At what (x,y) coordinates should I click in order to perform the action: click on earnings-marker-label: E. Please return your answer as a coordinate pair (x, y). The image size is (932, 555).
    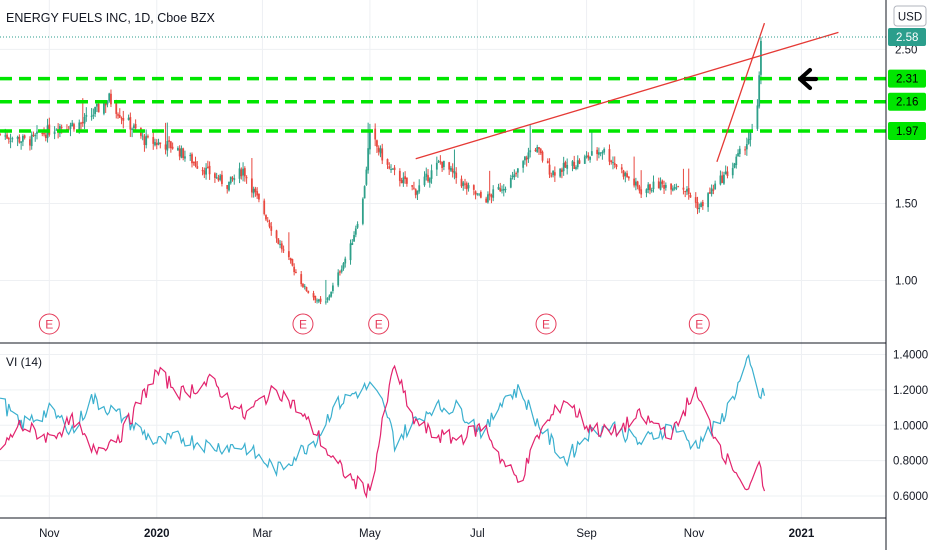
    Looking at the image, I should click on (49, 325).